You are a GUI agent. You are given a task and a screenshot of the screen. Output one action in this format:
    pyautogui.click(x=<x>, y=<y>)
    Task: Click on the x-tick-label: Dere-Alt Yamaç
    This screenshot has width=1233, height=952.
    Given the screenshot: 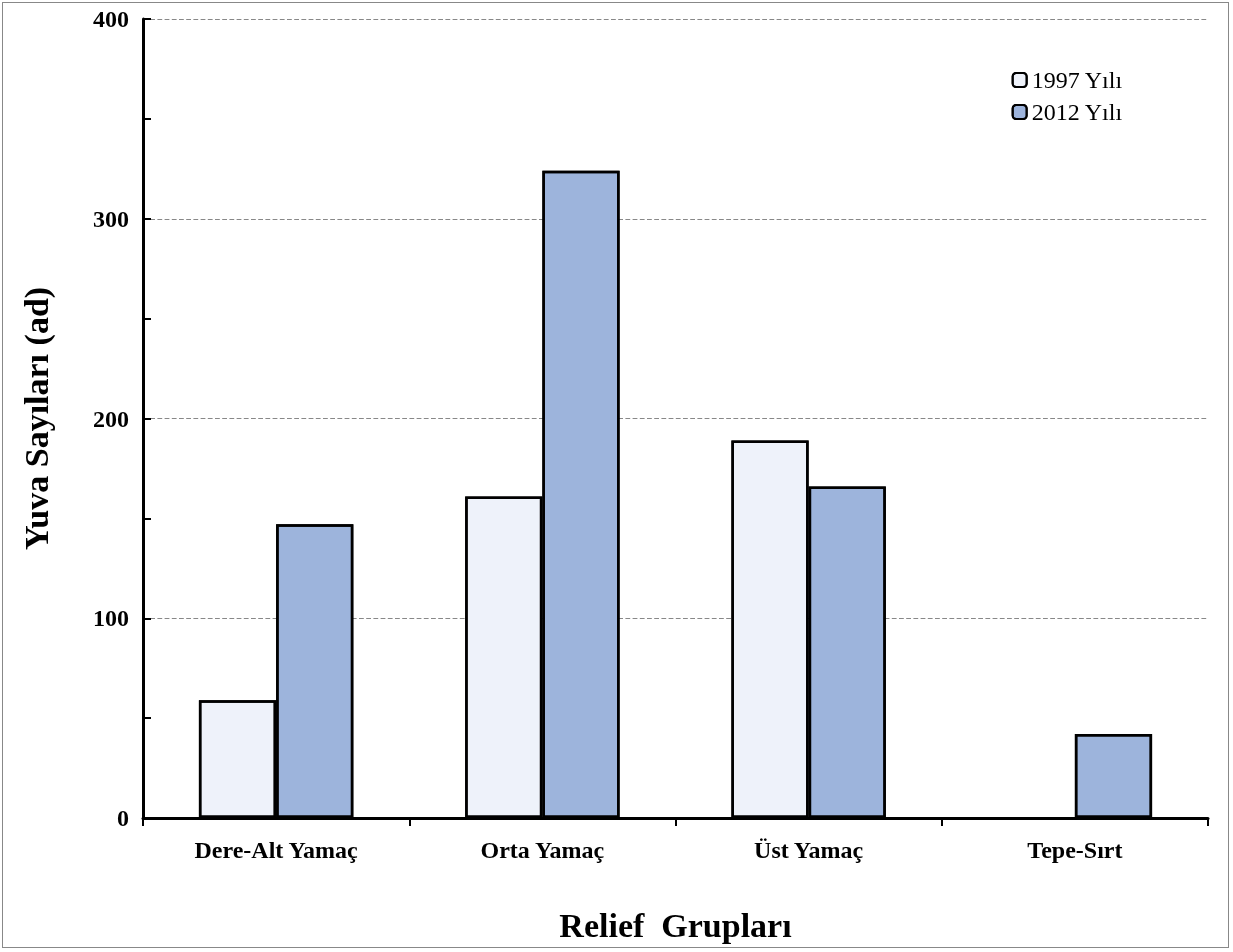 What is the action you would take?
    pyautogui.click(x=276, y=850)
    